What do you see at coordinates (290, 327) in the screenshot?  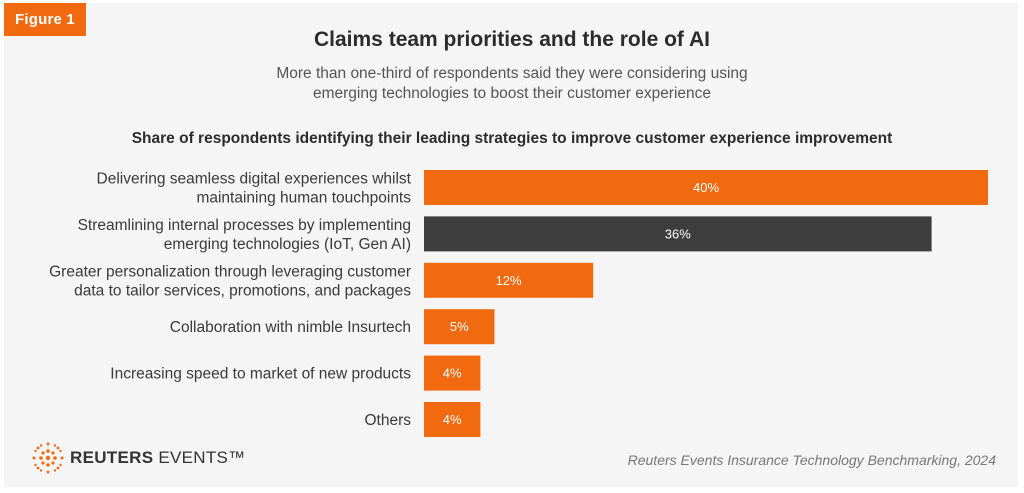 I see `category-label-3: Collaboration with nimble Insurtech` at bounding box center [290, 327].